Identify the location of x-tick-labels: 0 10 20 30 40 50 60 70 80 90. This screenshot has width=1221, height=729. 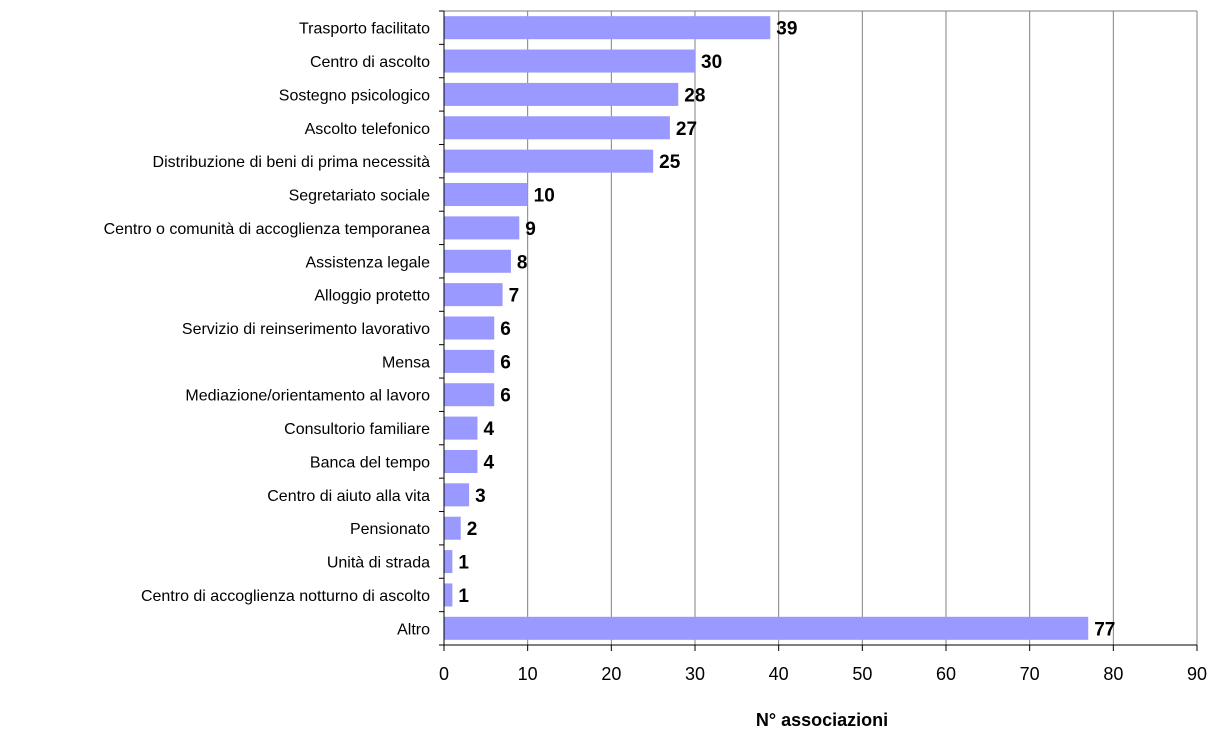
(823, 674).